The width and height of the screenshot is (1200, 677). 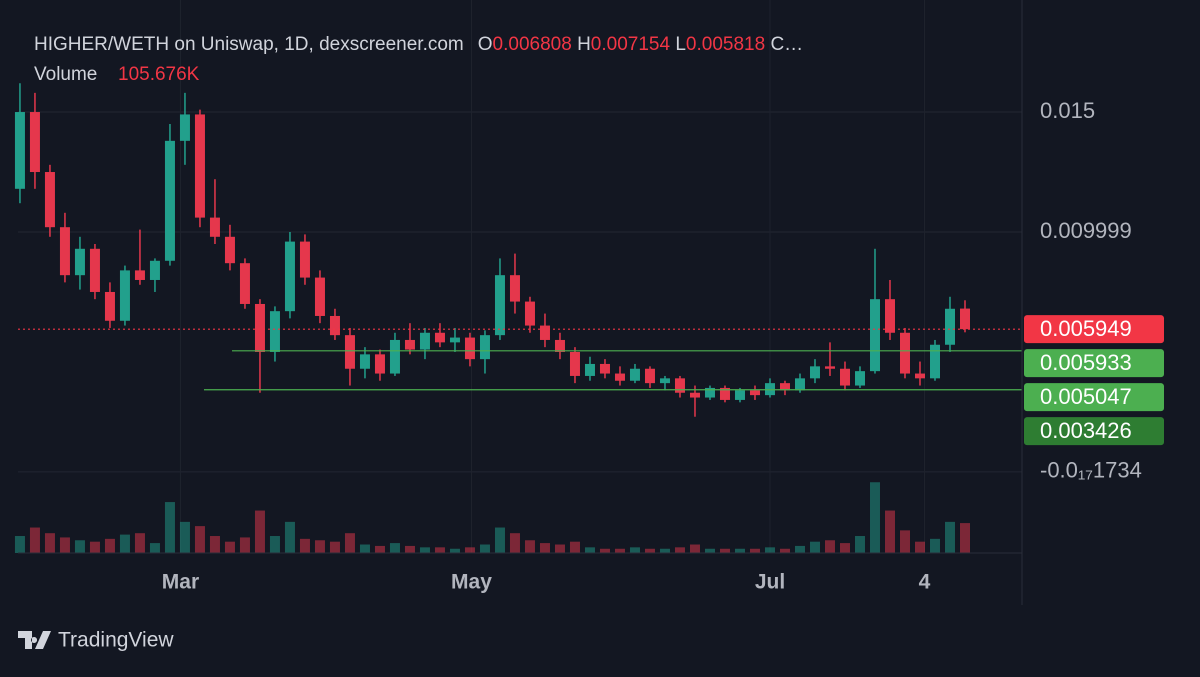 What do you see at coordinates (770, 582) in the screenshot?
I see `x-tick-label: Jul` at bounding box center [770, 582].